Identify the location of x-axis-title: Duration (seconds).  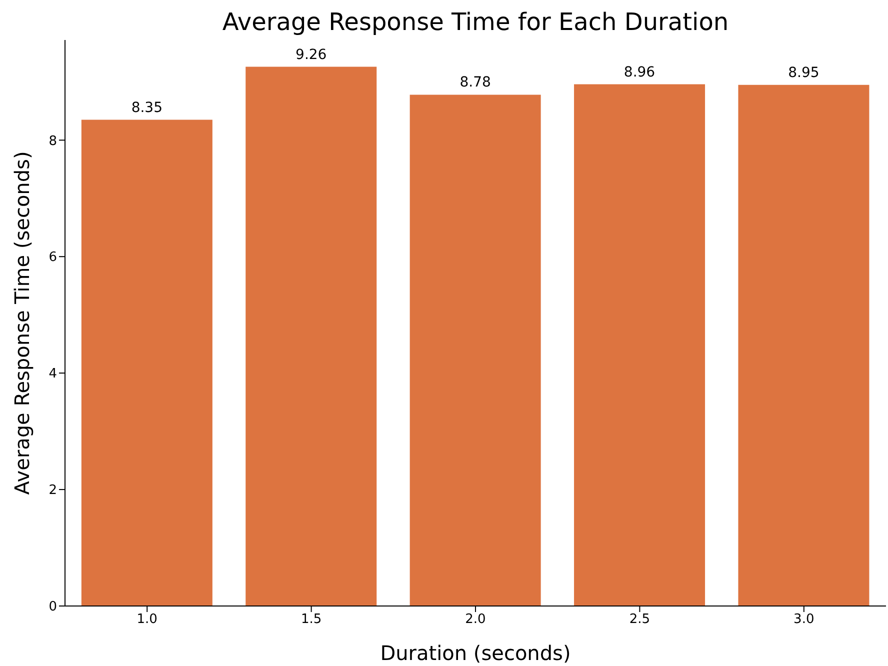
(475, 653).